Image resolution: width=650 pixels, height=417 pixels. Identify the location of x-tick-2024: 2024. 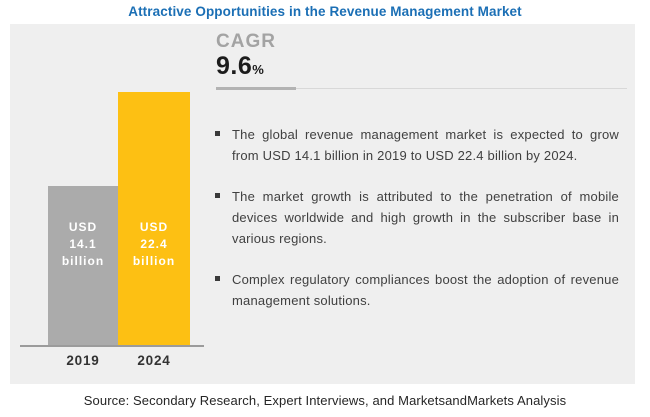
(154, 360).